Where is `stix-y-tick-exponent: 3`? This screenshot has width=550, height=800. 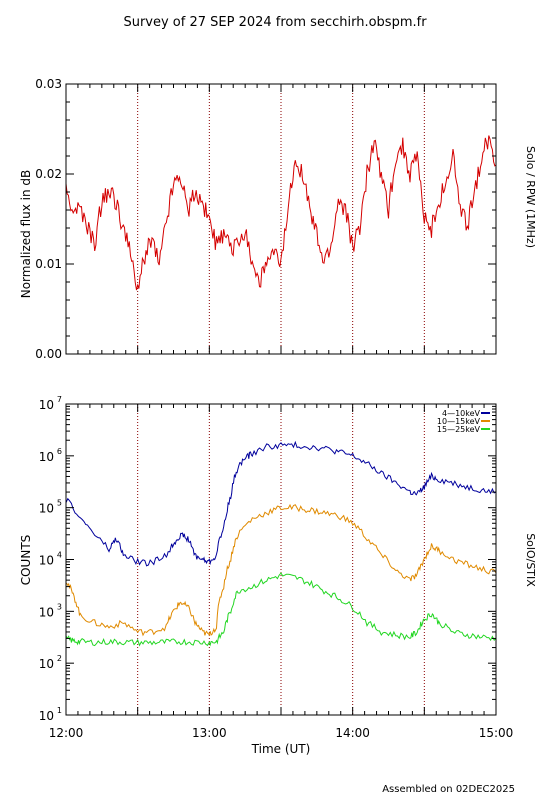
stix-y-tick-exponent: 3 is located at coordinates (59, 606).